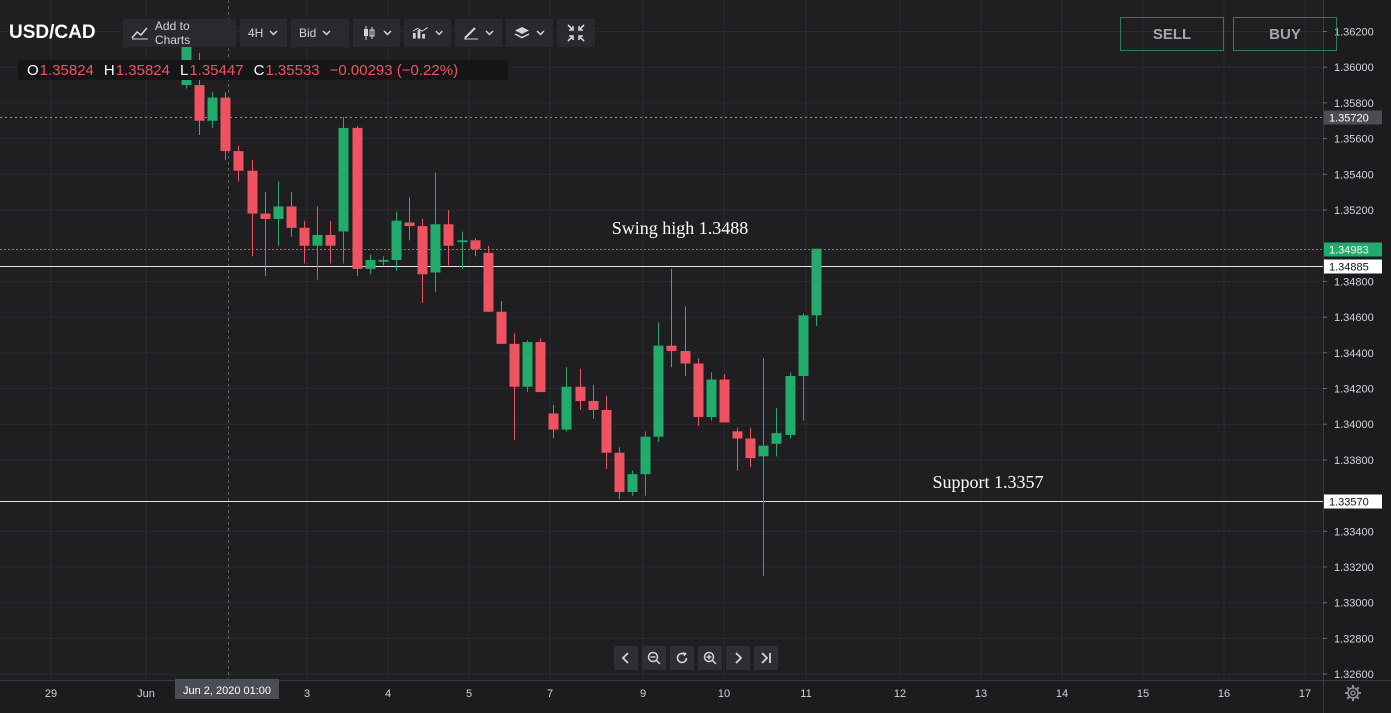  Describe the element at coordinates (696, 658) in the screenshot. I see `chart-navigation` at that location.